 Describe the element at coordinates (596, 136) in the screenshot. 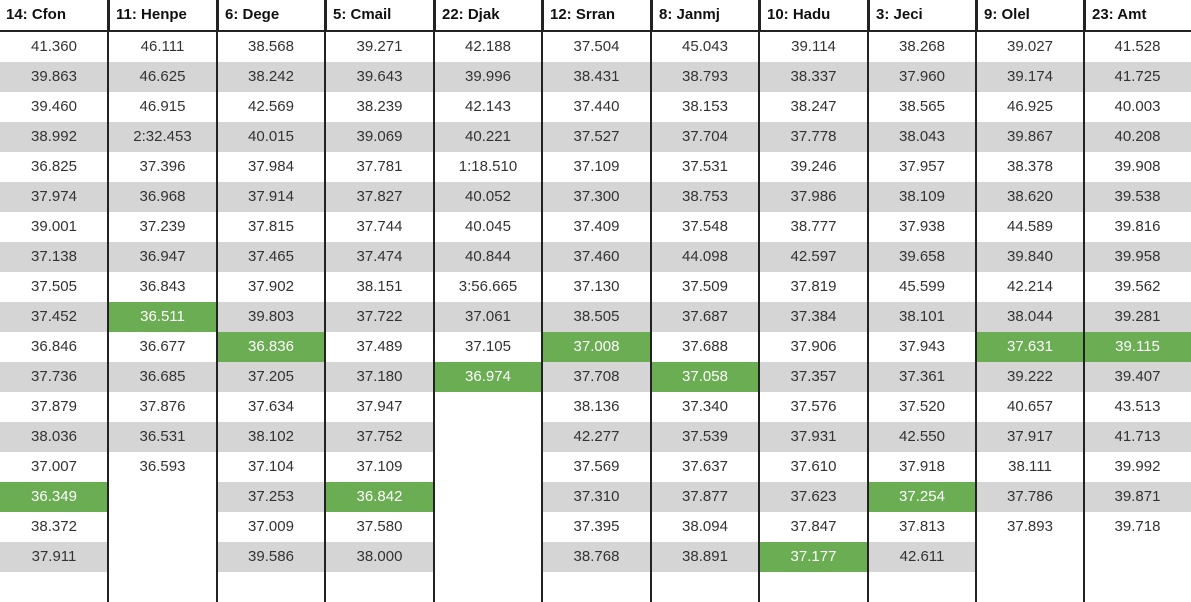

I see `lap-cell: 37.527` at that location.